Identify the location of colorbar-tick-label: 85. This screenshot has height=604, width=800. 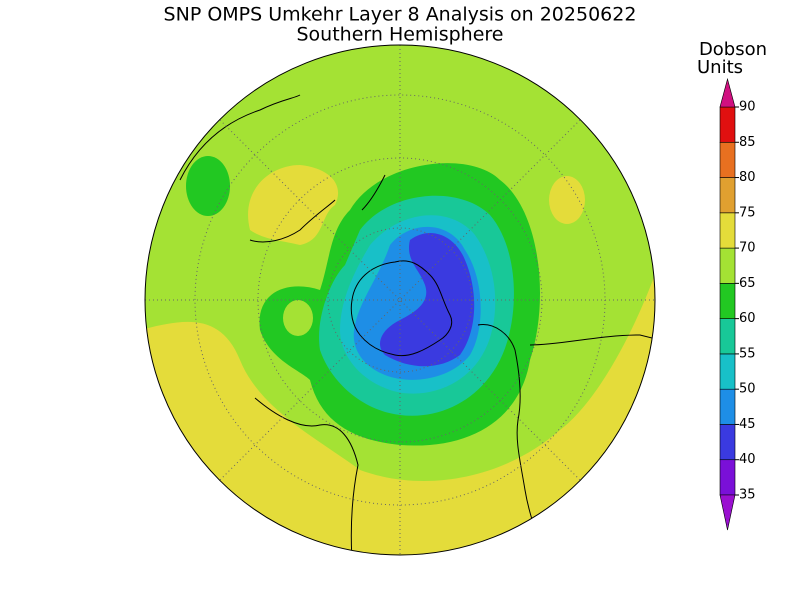
(747, 142).